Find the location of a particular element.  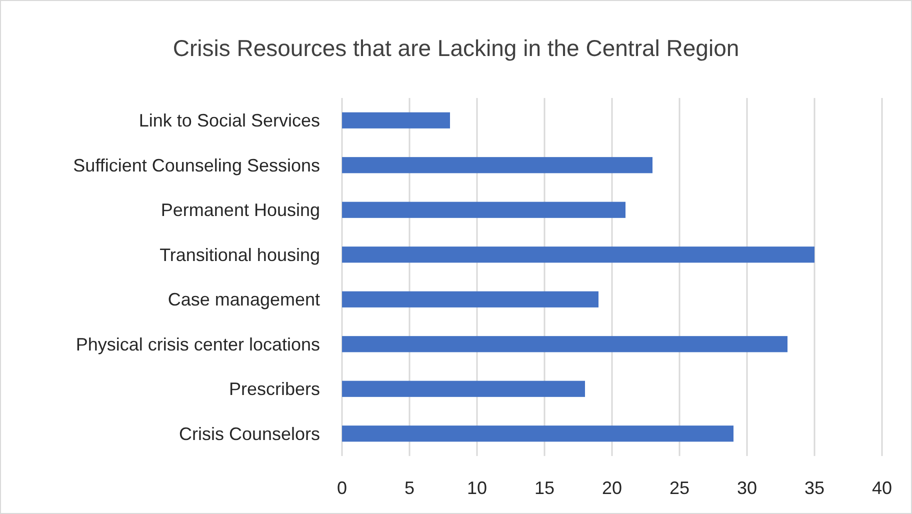

x-tick-label: 15 is located at coordinates (544, 488).